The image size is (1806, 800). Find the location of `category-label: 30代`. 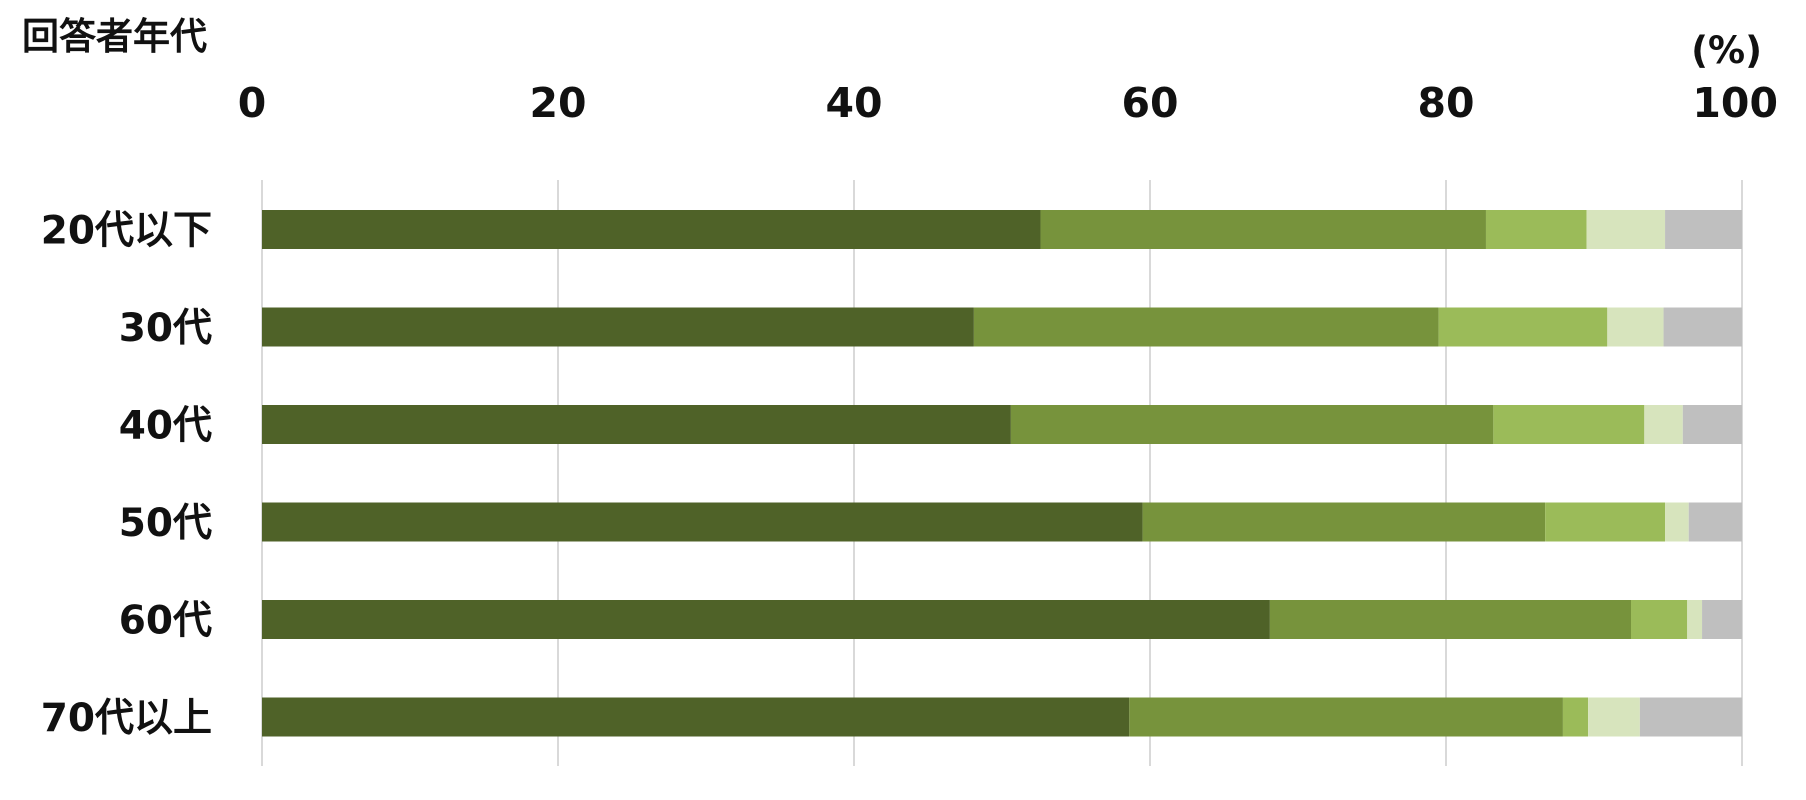

category-label: 30代 is located at coordinates (165, 328).